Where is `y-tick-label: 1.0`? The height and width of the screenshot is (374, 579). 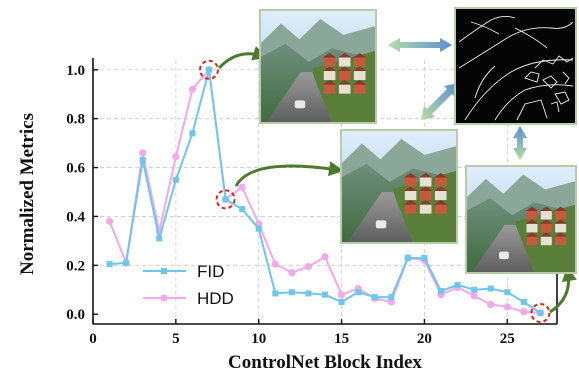 y-tick-label: 1.0 is located at coordinates (75, 71).